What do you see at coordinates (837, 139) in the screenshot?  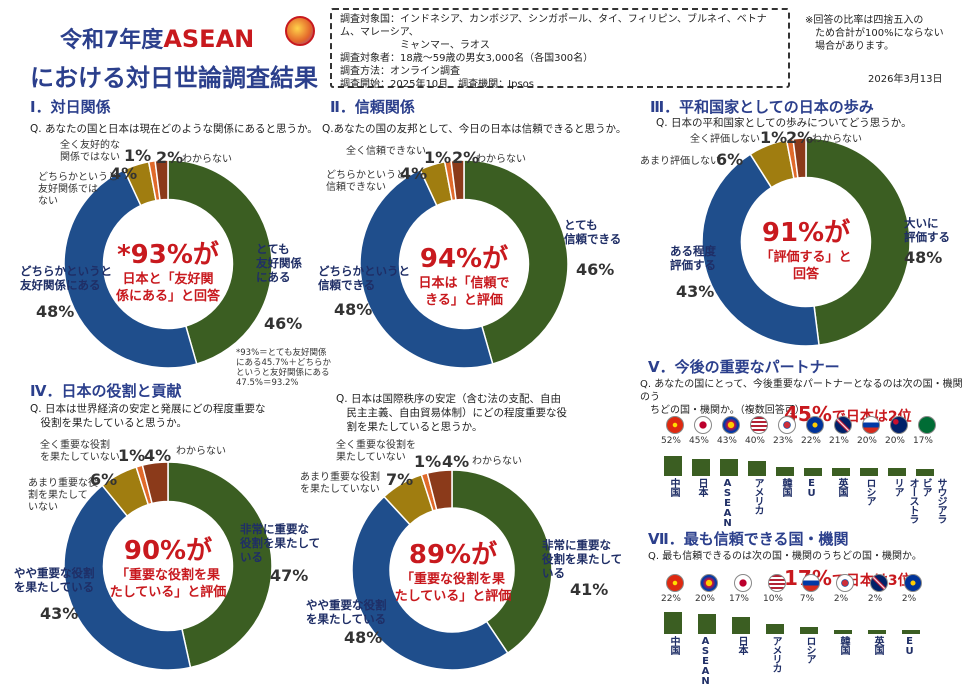 I see `label-brown: わからない` at bounding box center [837, 139].